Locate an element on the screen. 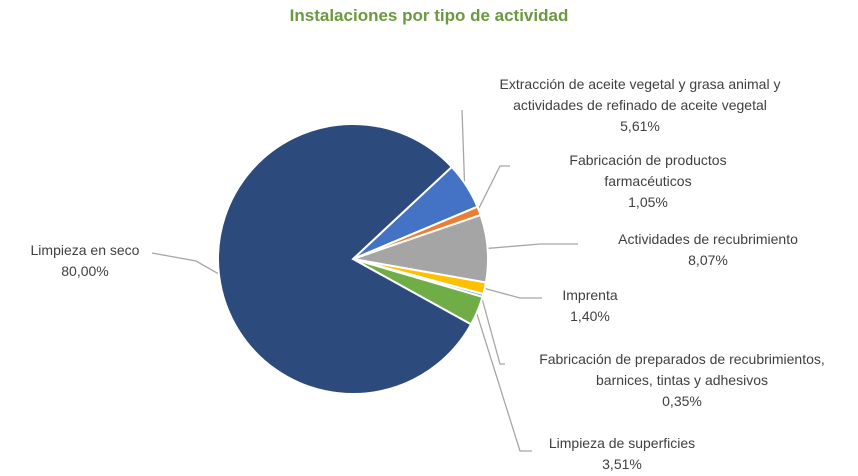  leader-line-recubrimiento is located at coordinates (531, 246).